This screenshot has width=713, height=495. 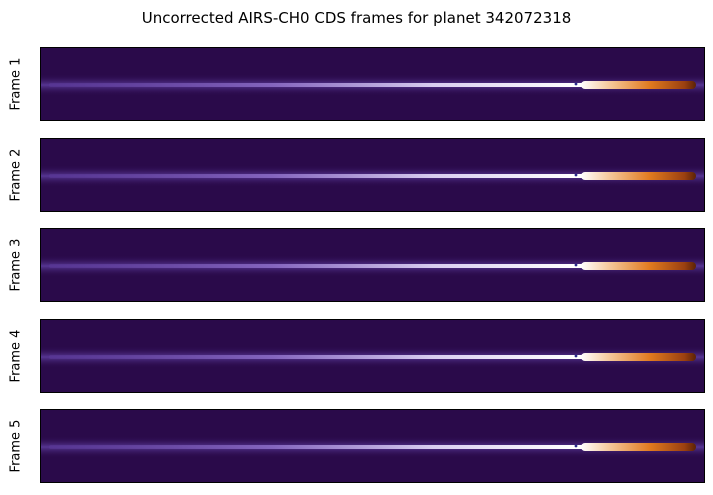 I want to click on frame-label-text: Frame 1, so click(x=16, y=84).